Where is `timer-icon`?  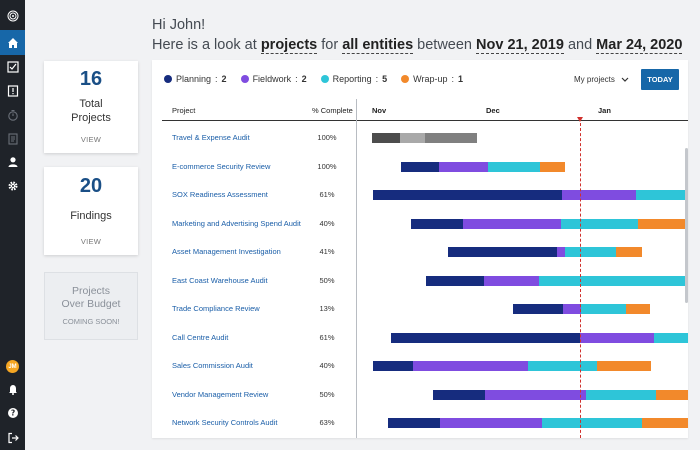
timer-icon is located at coordinates (12, 114).